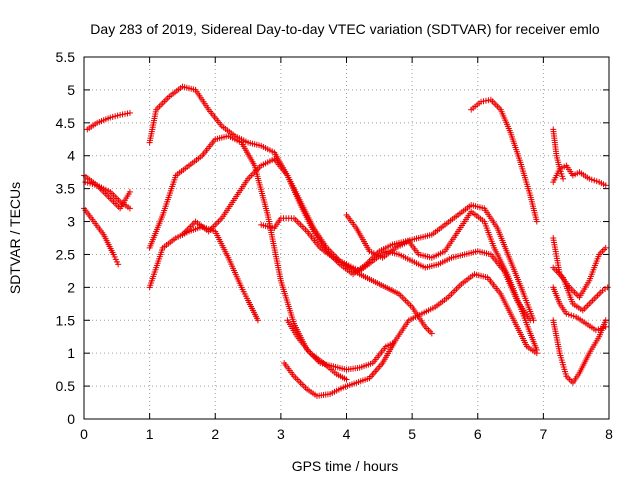 The image size is (640, 480). What do you see at coordinates (347, 434) in the screenshot?
I see `x-tick-label: 4` at bounding box center [347, 434].